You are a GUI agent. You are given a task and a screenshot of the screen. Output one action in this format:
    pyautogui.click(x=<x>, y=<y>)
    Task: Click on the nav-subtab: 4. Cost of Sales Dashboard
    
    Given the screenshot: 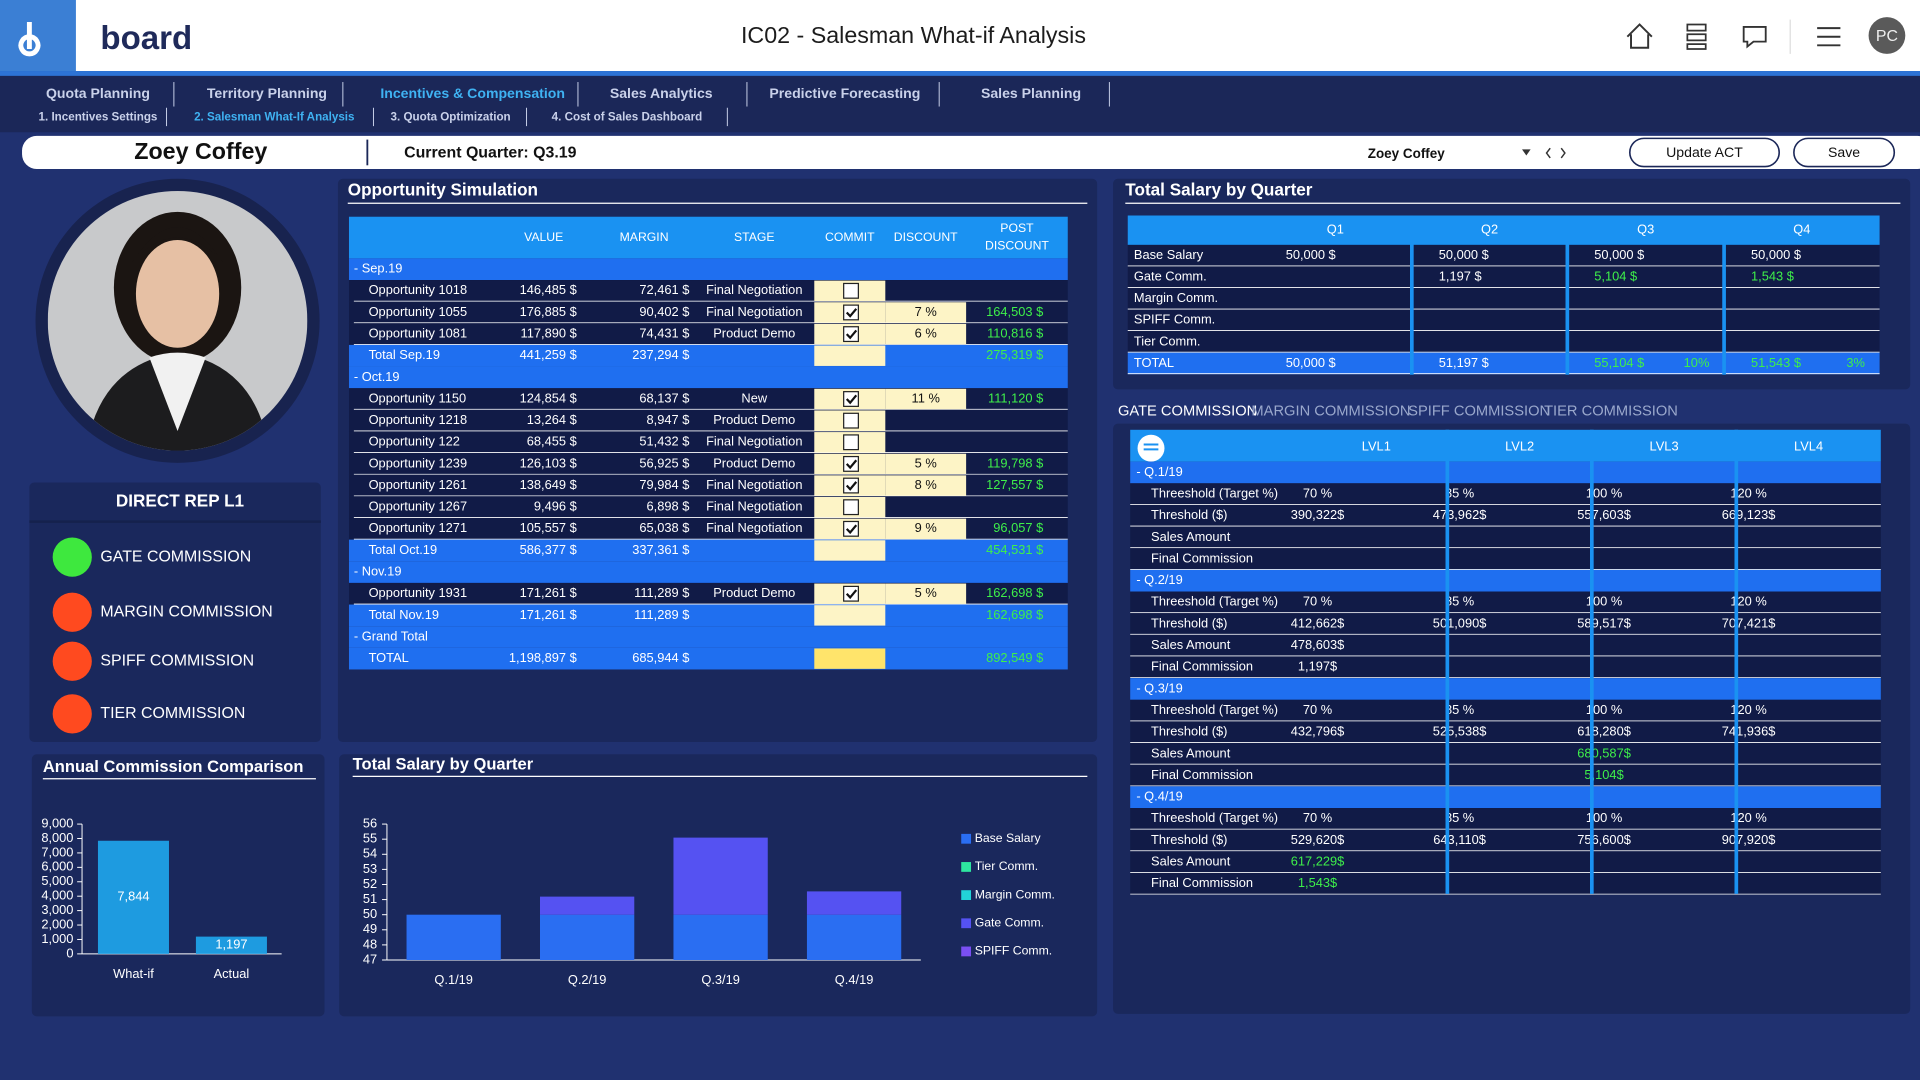 What is the action you would take?
    pyautogui.click(x=627, y=117)
    